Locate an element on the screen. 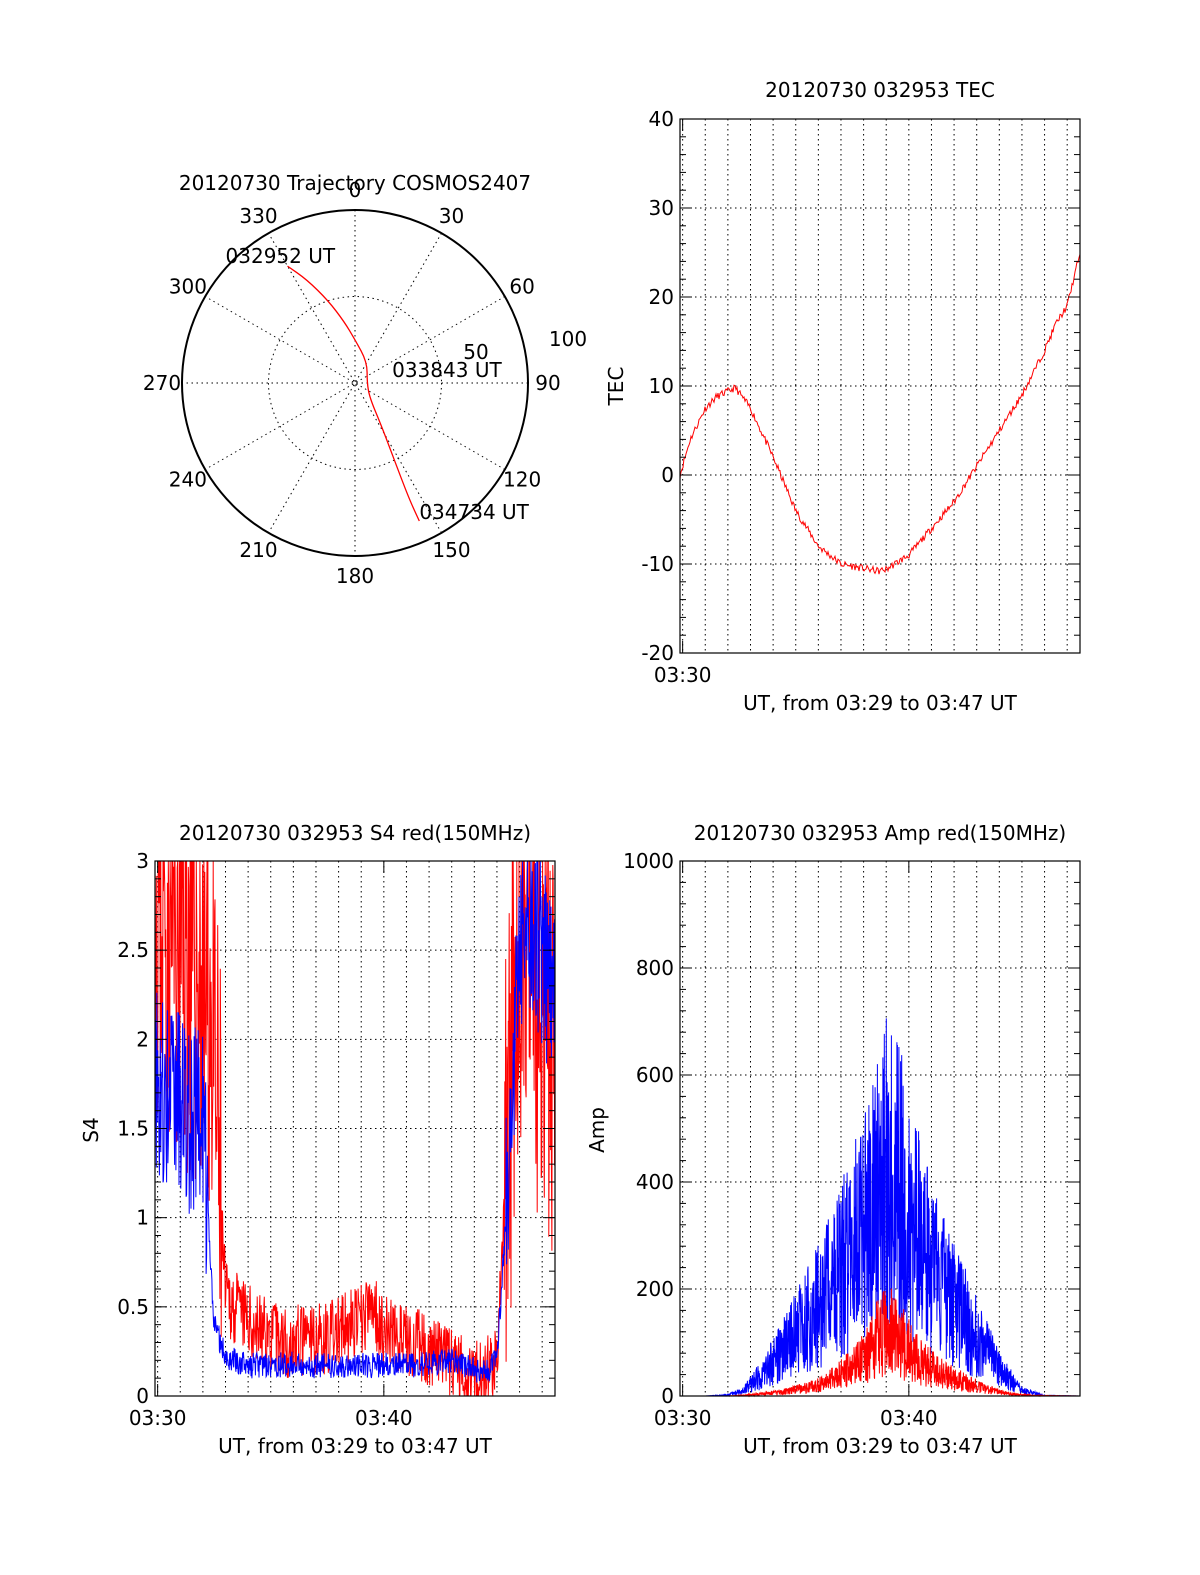 This screenshot has width=1200, height=1575. amp-xlabel: UT, from 03:29 to 03:47 UT is located at coordinates (880, 1446).